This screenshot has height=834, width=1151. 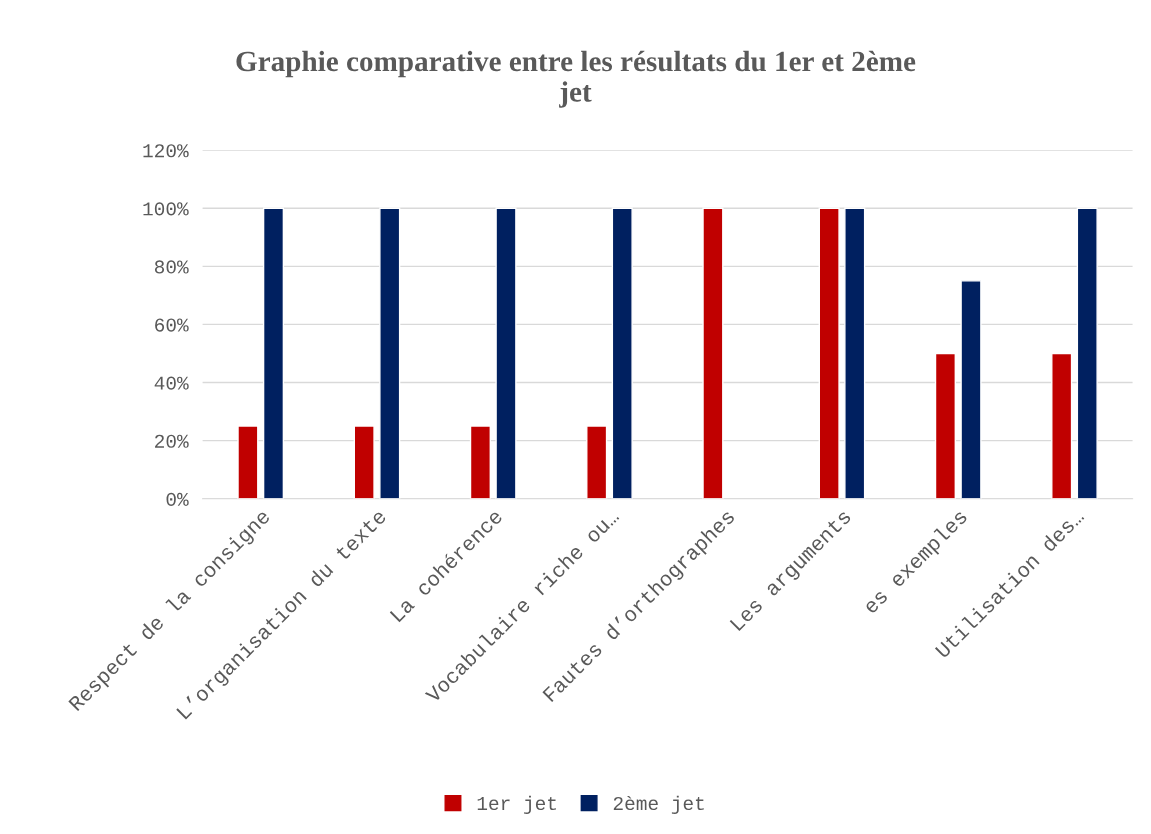 I want to click on y-tick-label: 120%, so click(x=166, y=151).